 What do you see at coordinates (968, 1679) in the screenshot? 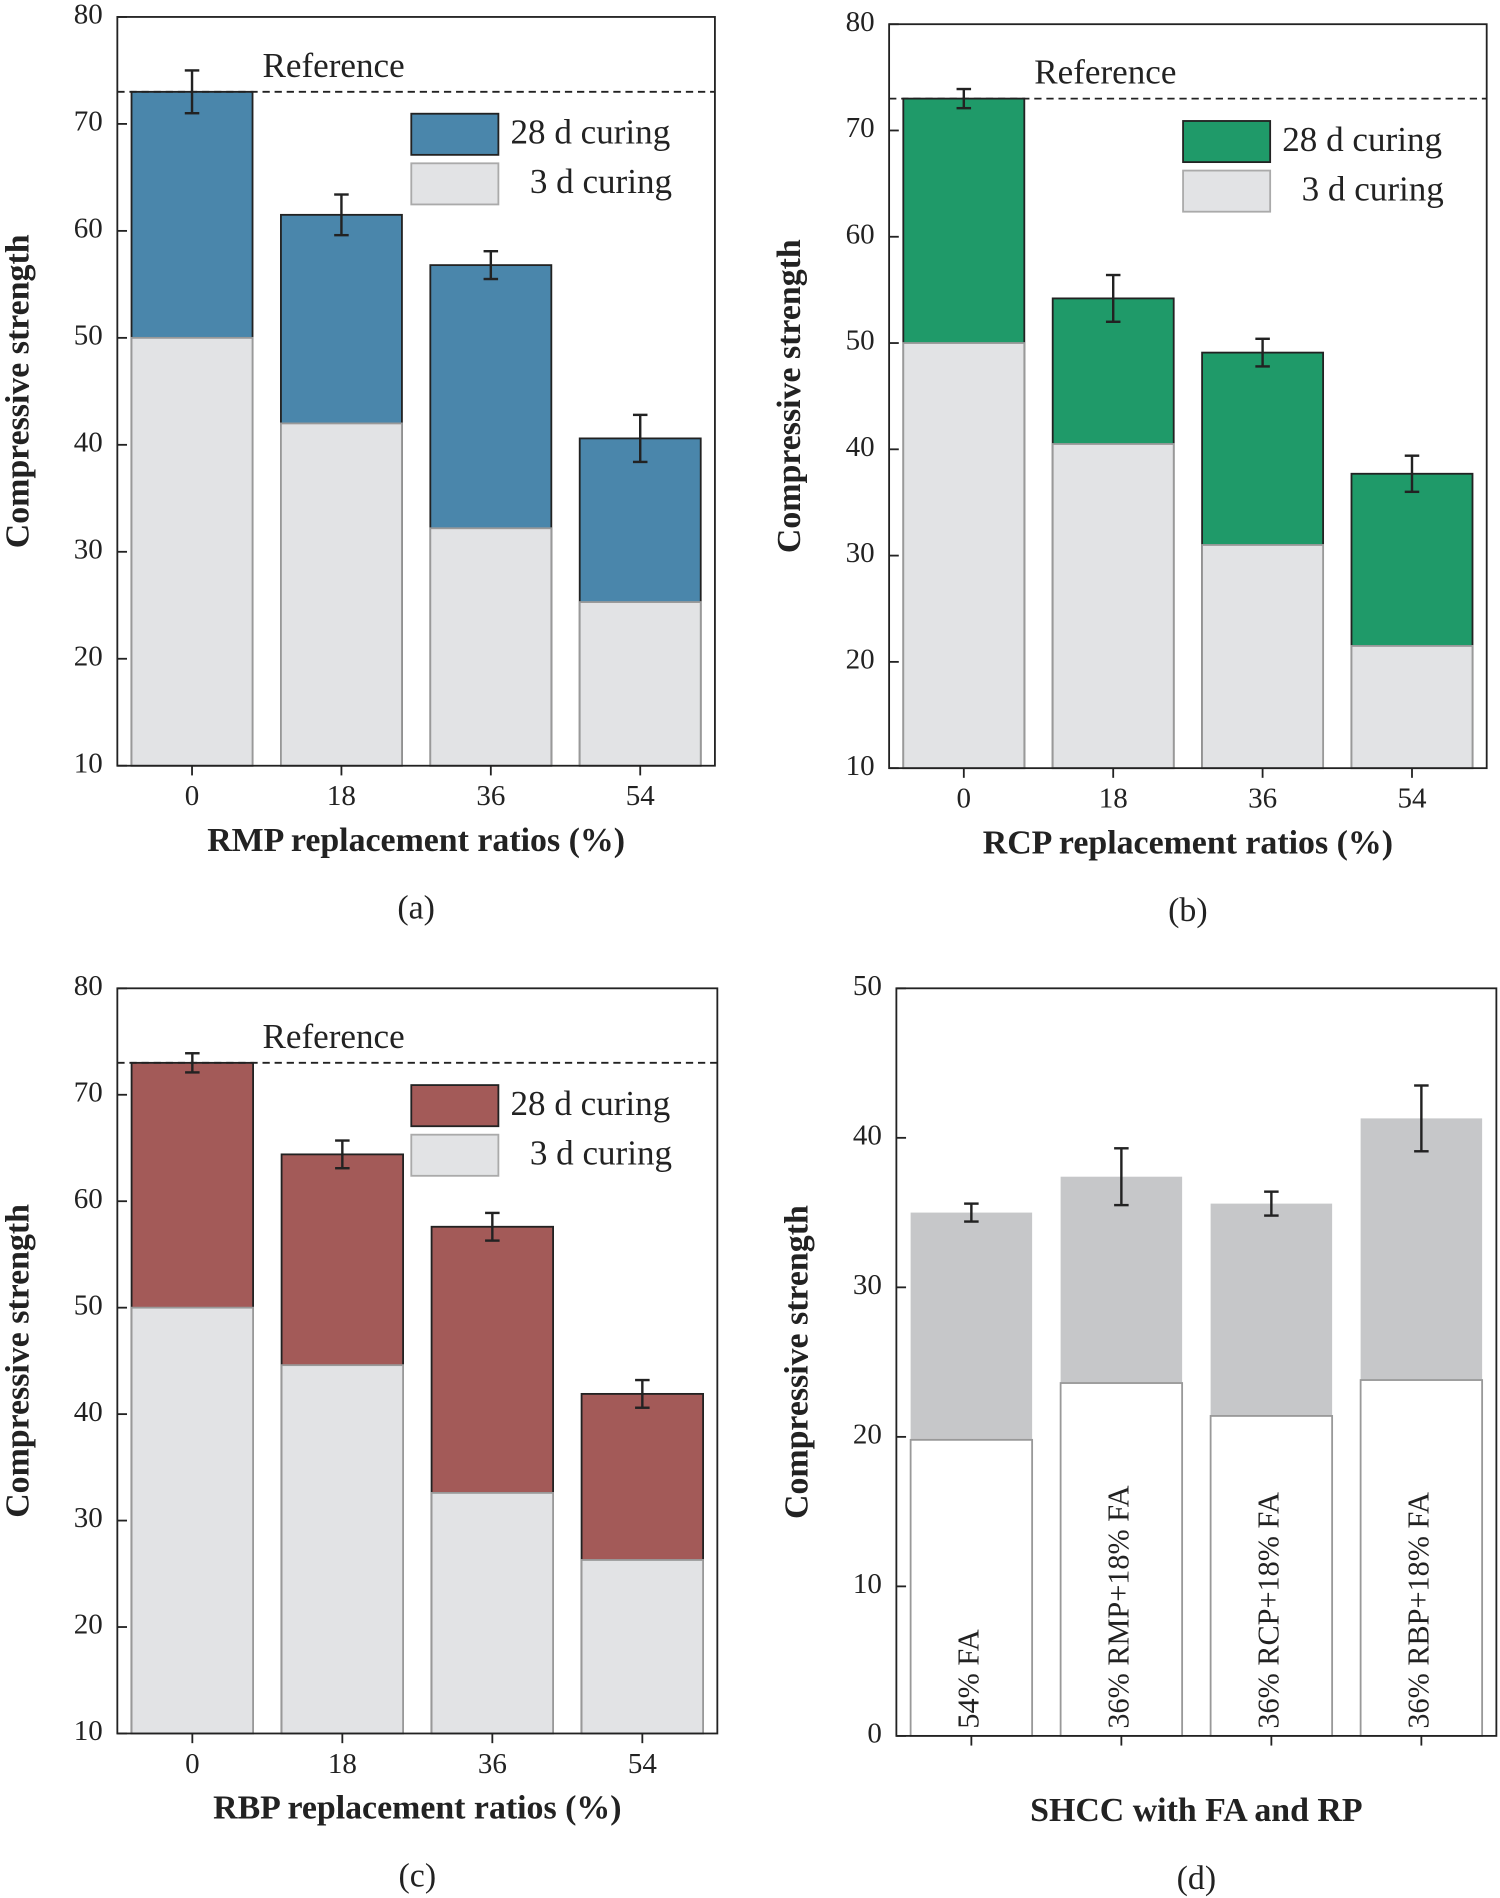
I see `category-label: 54% FA` at bounding box center [968, 1679].